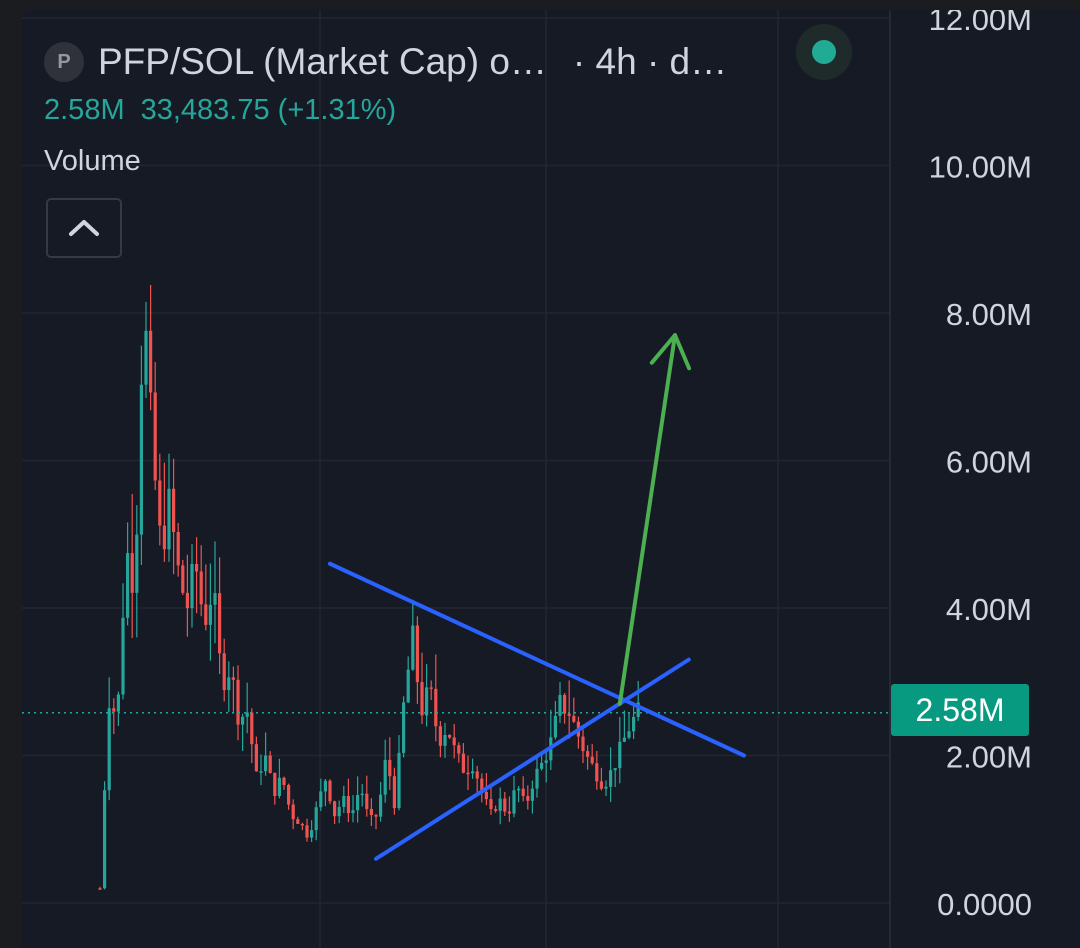 This screenshot has width=1080, height=948. What do you see at coordinates (84, 110) in the screenshot?
I see `last-value: 2.58M` at bounding box center [84, 110].